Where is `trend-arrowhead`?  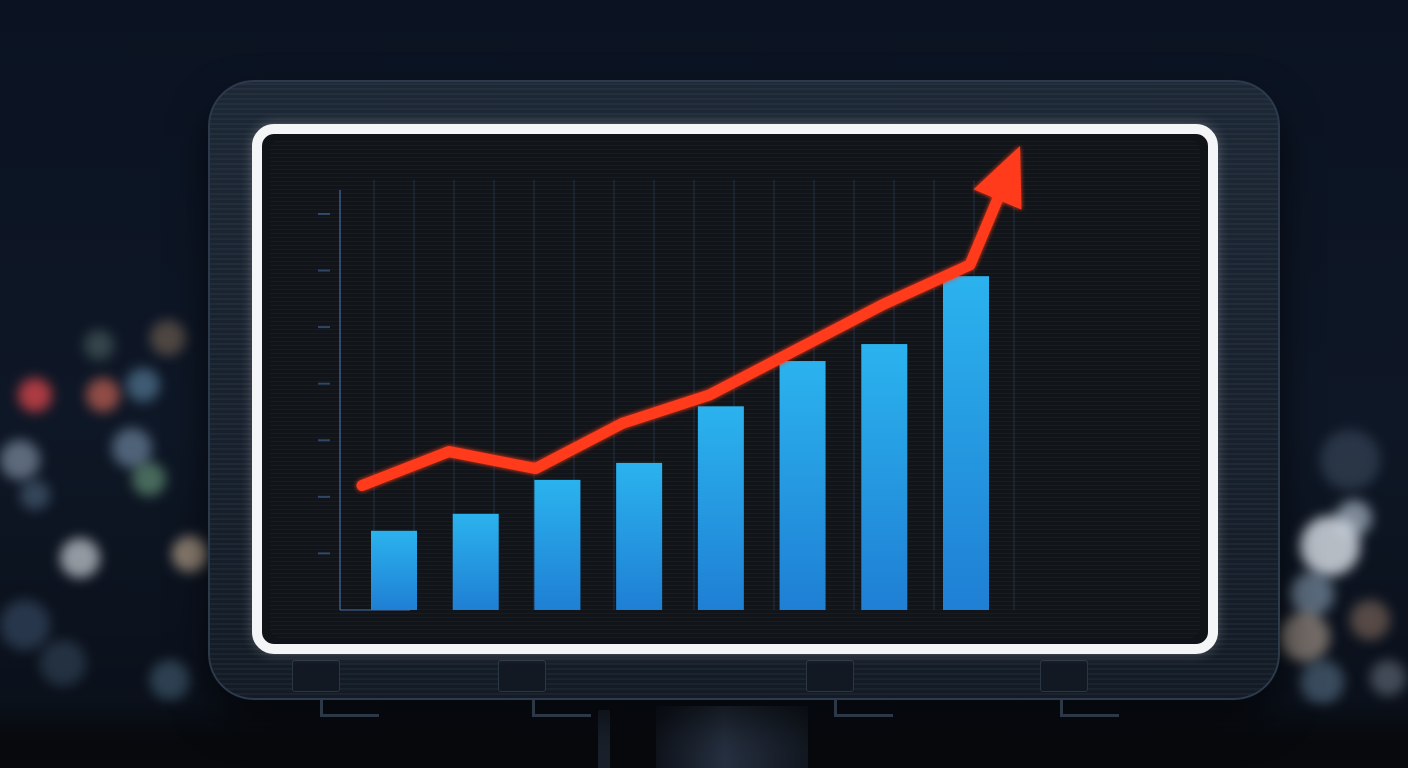 trend-arrowhead is located at coordinates (997, 178).